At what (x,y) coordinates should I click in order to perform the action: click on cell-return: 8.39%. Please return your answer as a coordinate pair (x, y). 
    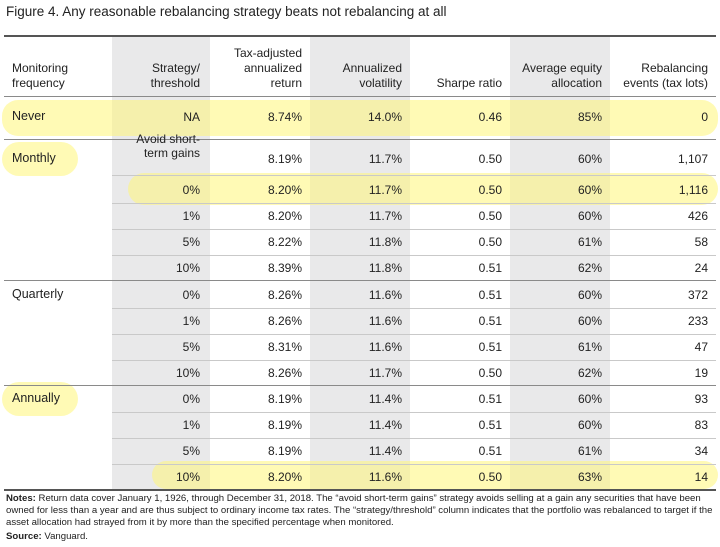
    Looking at the image, I should click on (284, 268).